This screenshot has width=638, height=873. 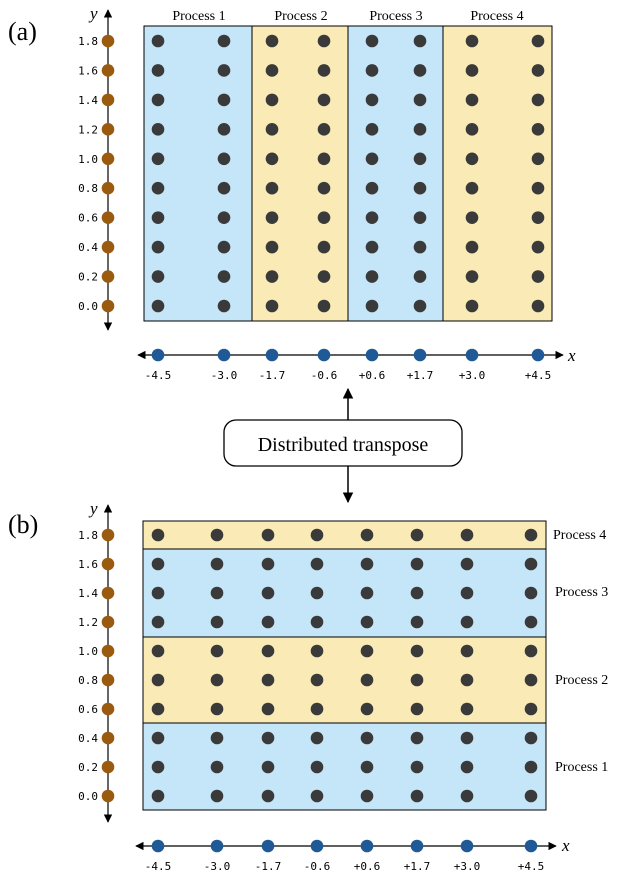 I want to click on panel-b-y-ticks: 0.0 0.2 0.4 0.6 0.8 1.0 1.2 1.4 1.6 1.8, so click(x=96, y=665).